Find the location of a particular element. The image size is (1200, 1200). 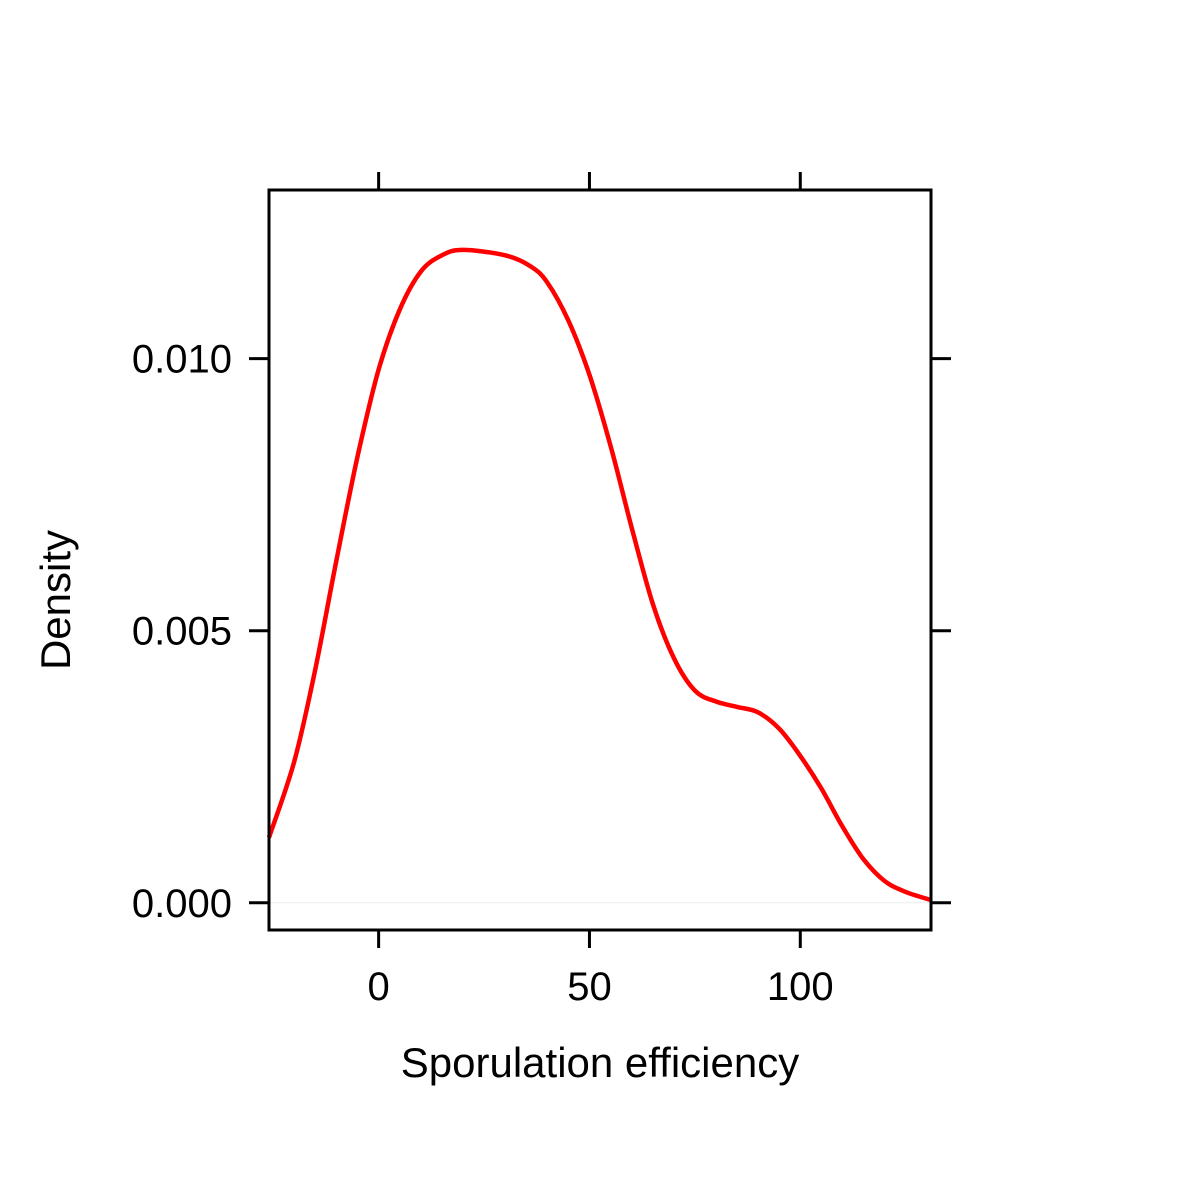

x-axis-label: Sporulation efficiency is located at coordinates (600, 1062).